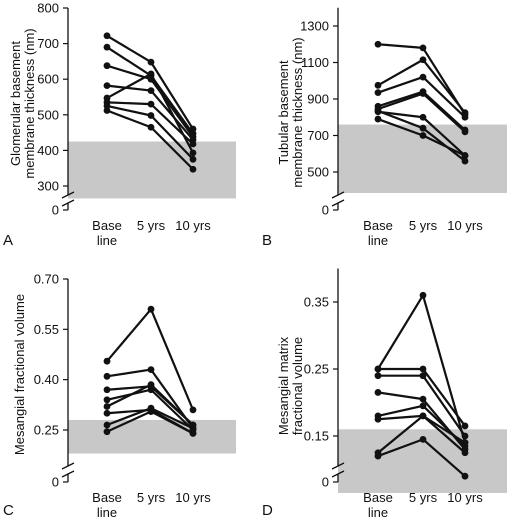 The image size is (507, 520). Describe the element at coordinates (48, 79) in the screenshot. I see `y-tick-label: 600` at that location.